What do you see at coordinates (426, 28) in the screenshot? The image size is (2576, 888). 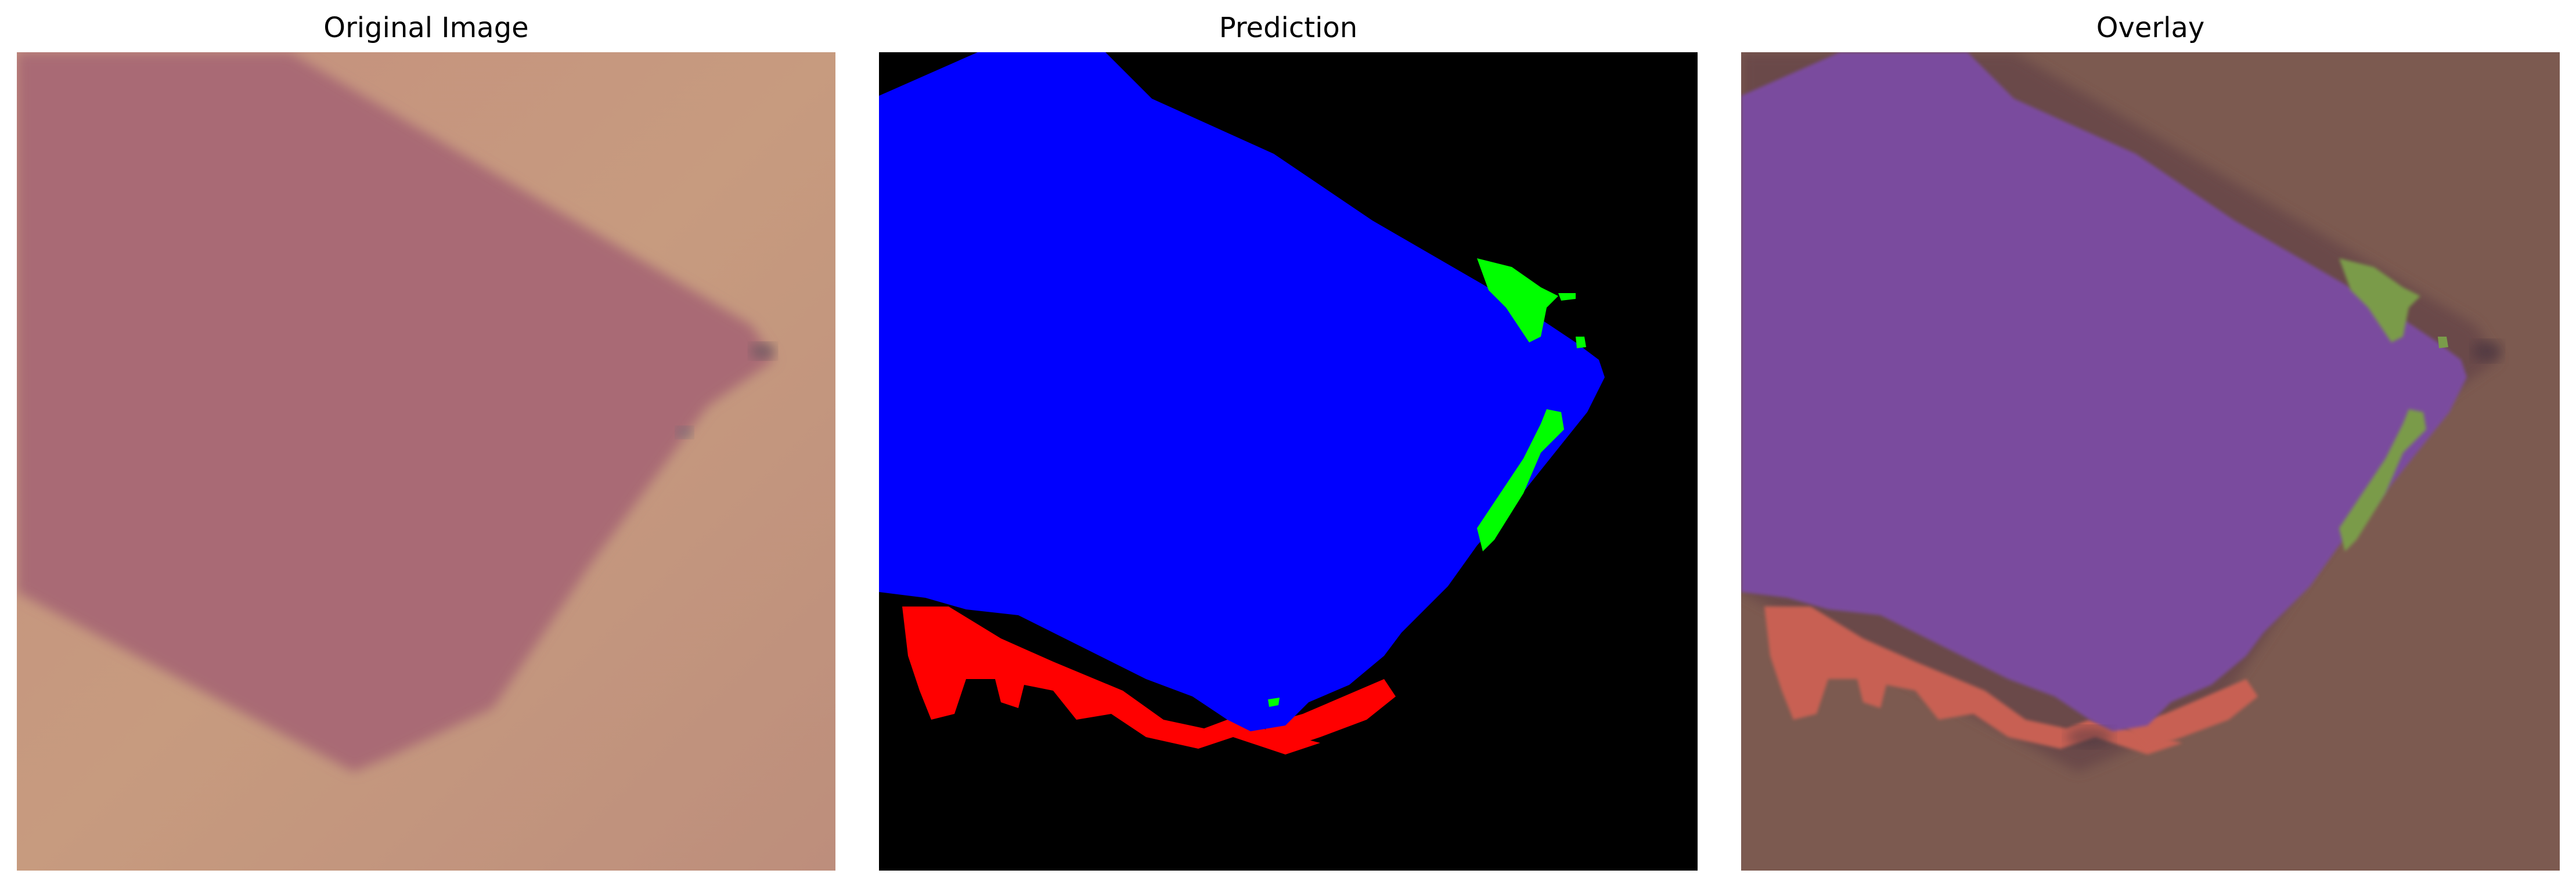 I see `original-image-title: Original Image` at bounding box center [426, 28].